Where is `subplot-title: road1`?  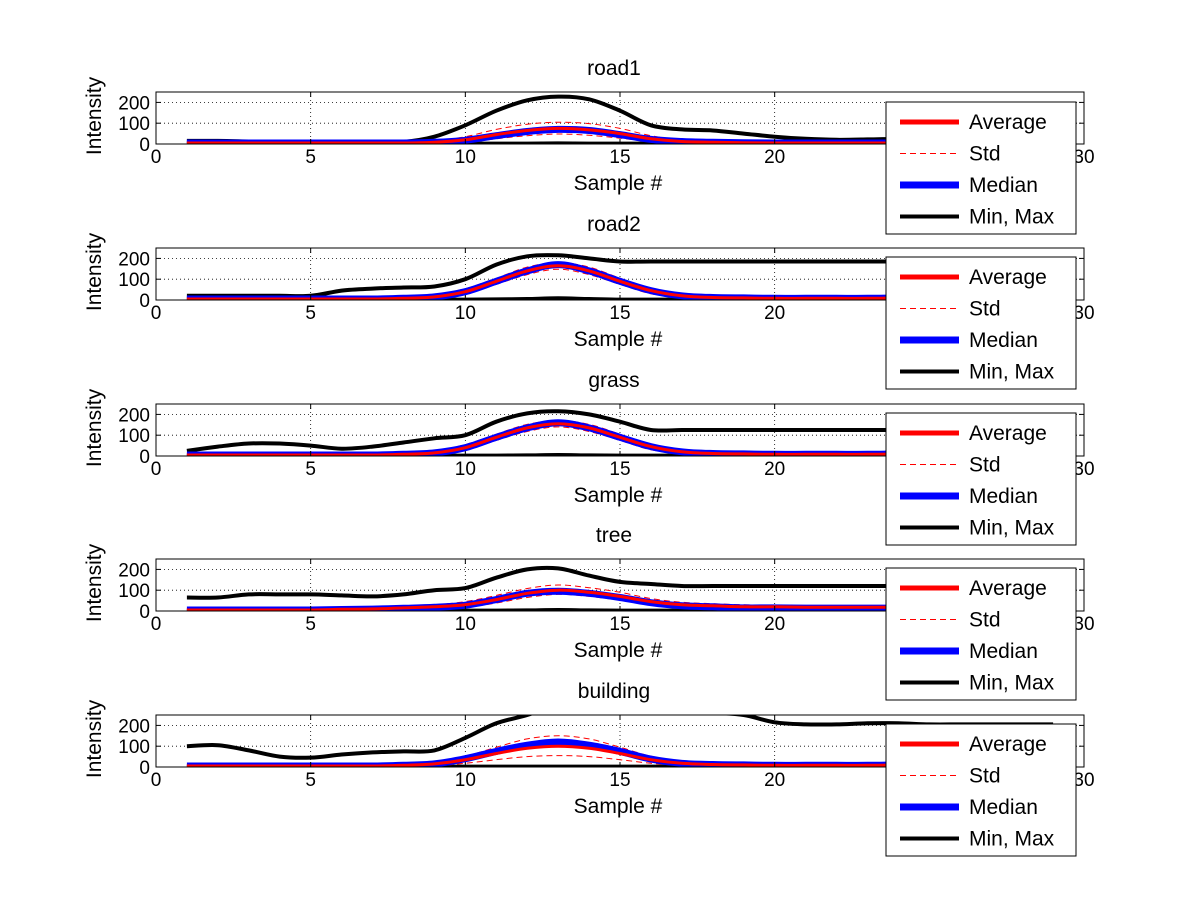 subplot-title: road1 is located at coordinates (614, 68).